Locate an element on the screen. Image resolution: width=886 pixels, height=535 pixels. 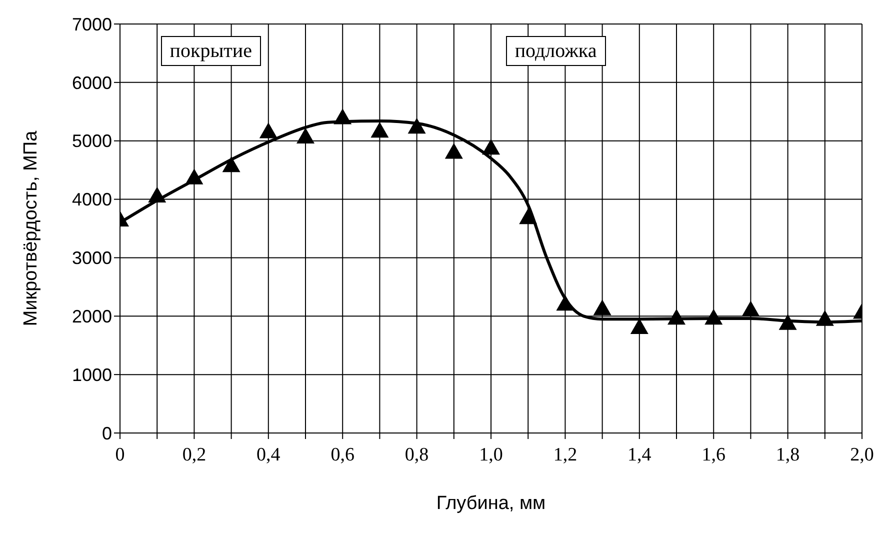
y-tick-label: 4000 is located at coordinates (92, 200).